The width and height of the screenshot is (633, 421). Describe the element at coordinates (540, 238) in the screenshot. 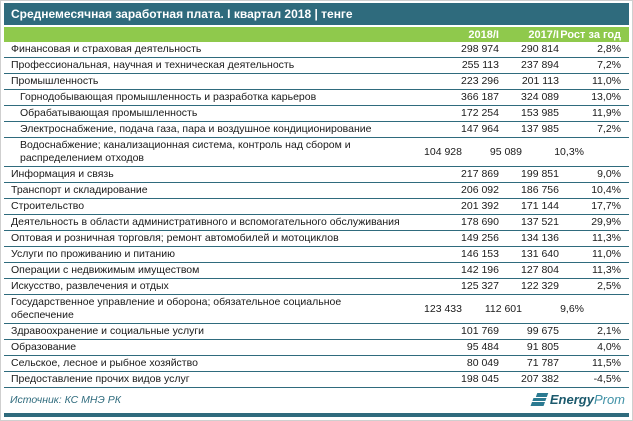

I see `value-2017: 134 136` at that location.